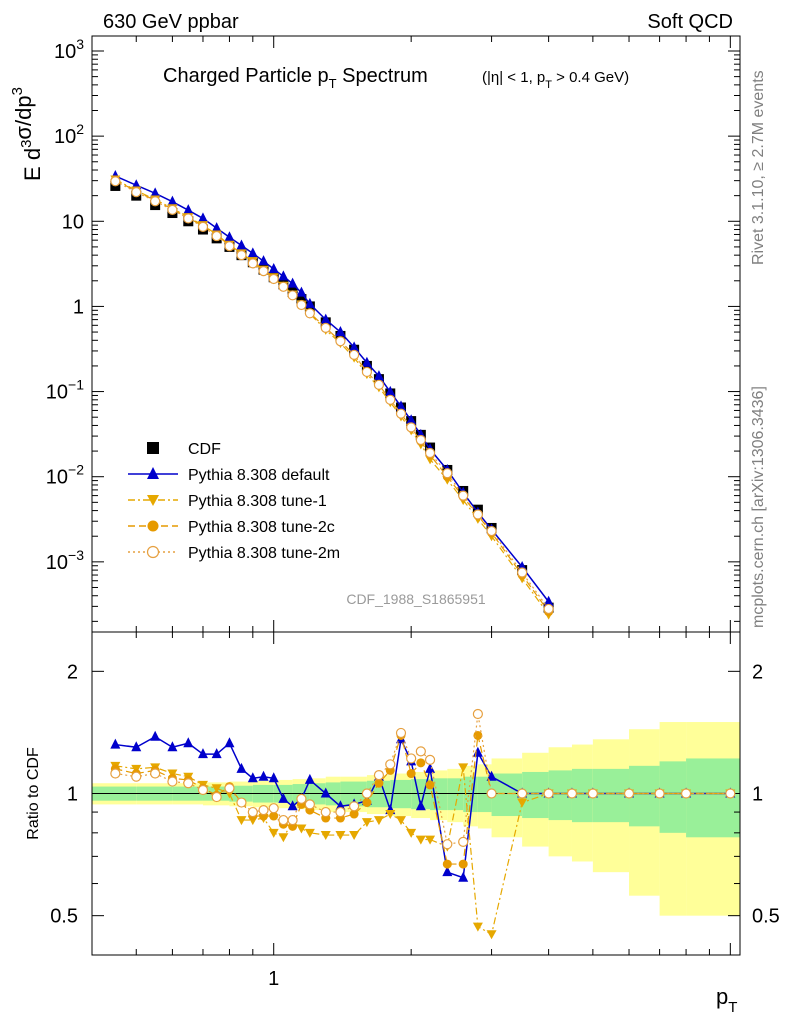 This screenshot has height=1024, width=786. I want to click on legend-label-2: Pythia 8.308 tune-1, so click(257, 501).